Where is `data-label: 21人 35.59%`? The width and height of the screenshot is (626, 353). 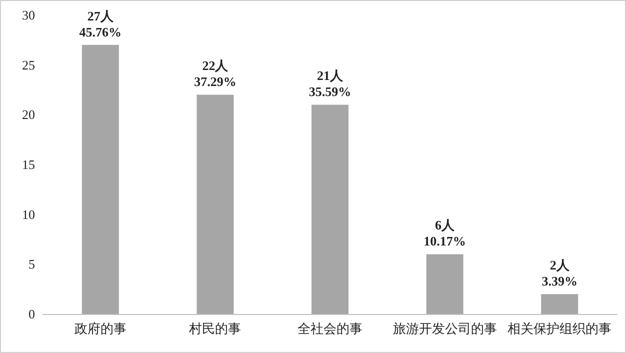
data-label: 21人 35.59% is located at coordinates (330, 84).